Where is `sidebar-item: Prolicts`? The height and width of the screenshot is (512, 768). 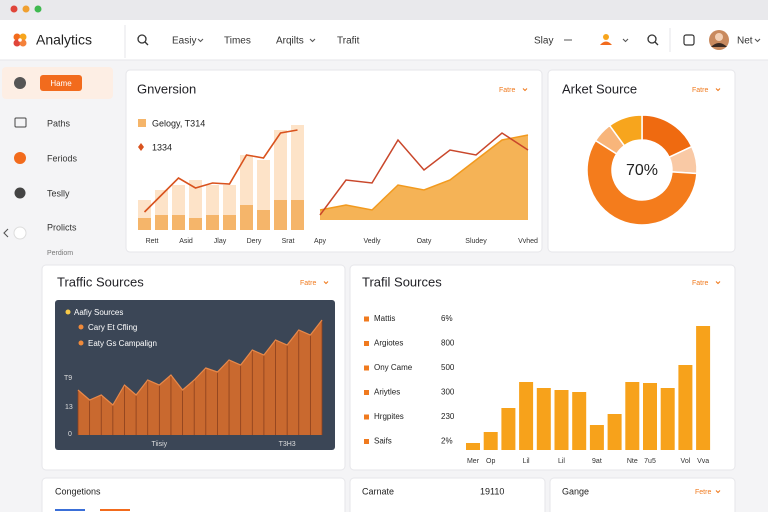 sidebar-item: Prolicts is located at coordinates (62, 227).